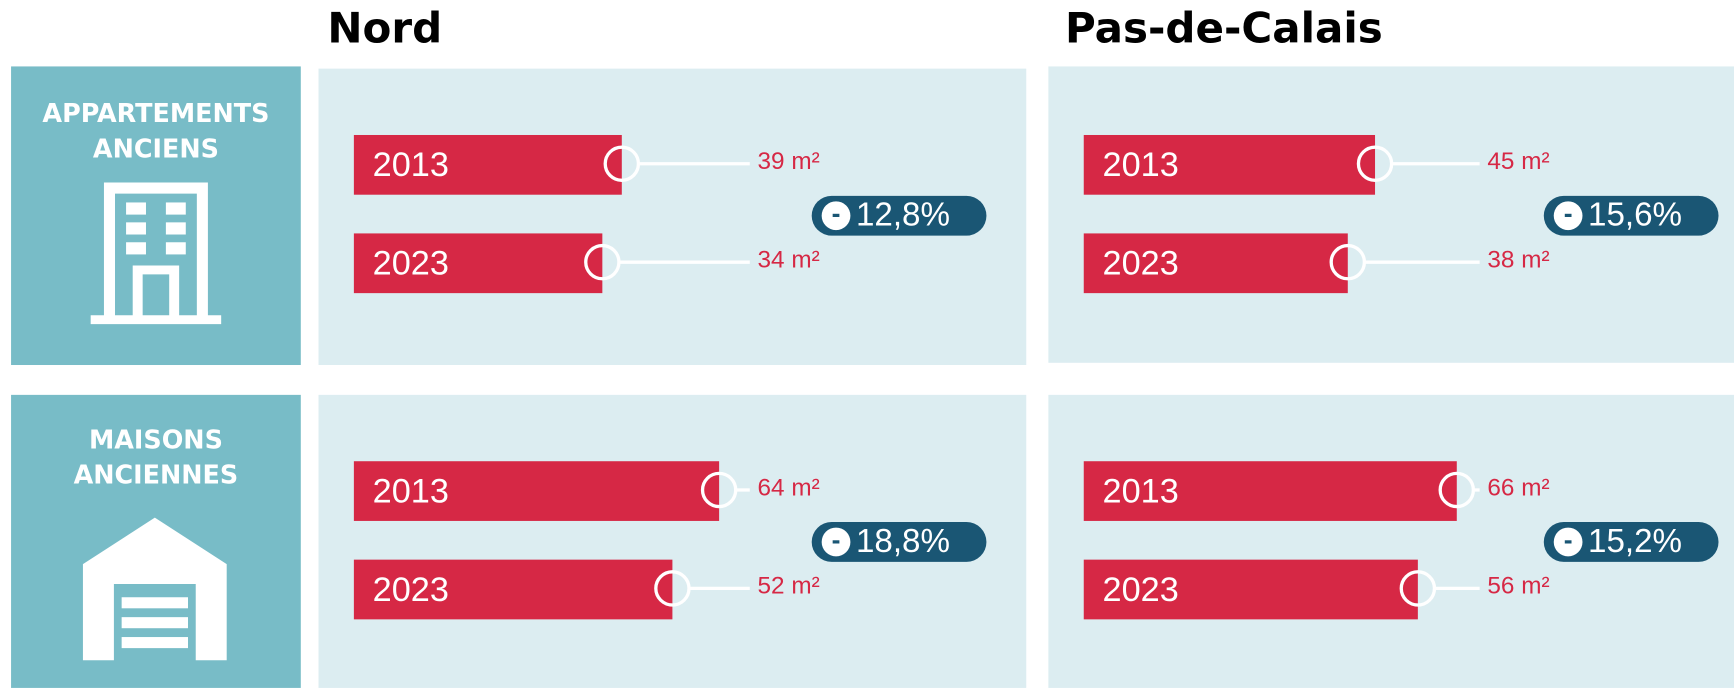  Describe the element at coordinates (154, 589) in the screenshot. I see `house-icon` at that location.